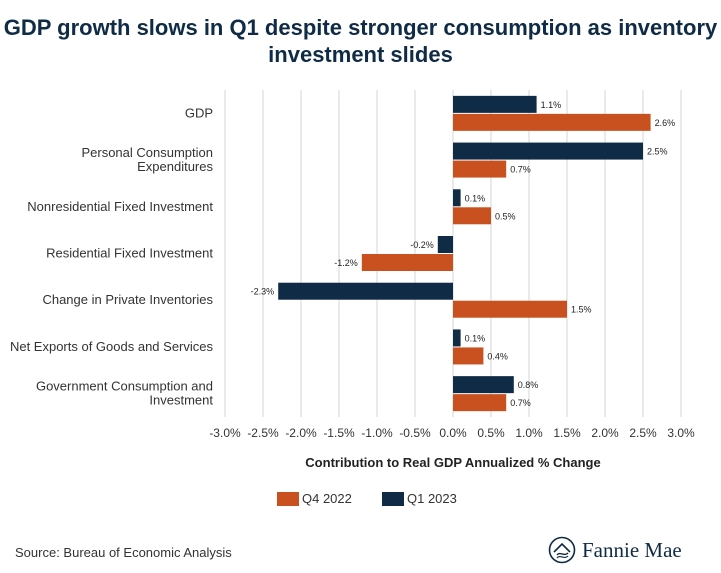 Image resolution: width=721 pixels, height=573 pixels. Describe the element at coordinates (657, 152) in the screenshot. I see `data-label: 2.5%` at that location.